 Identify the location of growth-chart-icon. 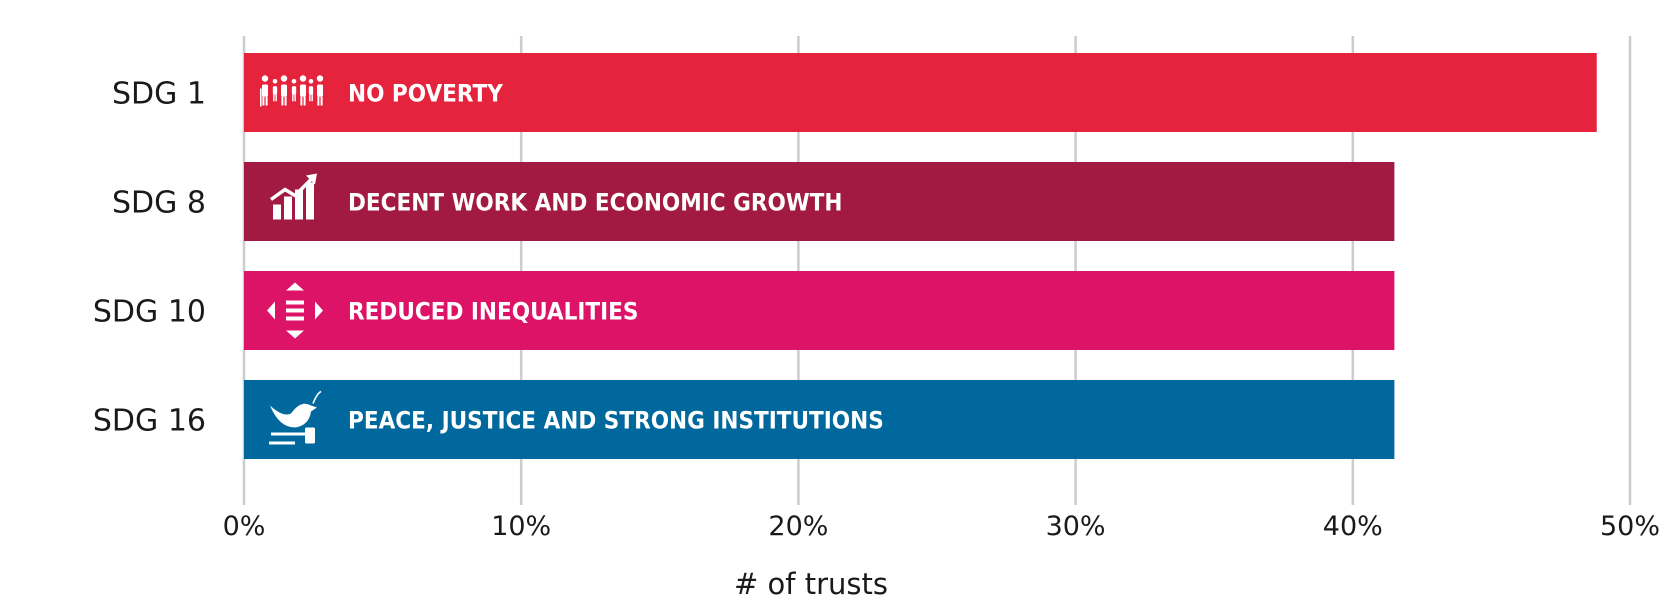
(293, 196).